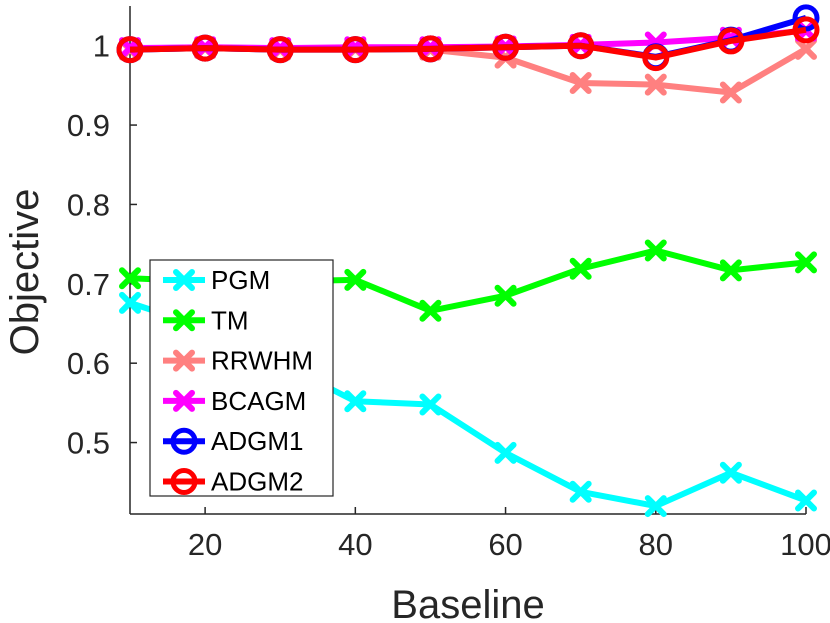 The image size is (830, 623). I want to click on legend-item-rrwhm: RRWHM, so click(238, 361).